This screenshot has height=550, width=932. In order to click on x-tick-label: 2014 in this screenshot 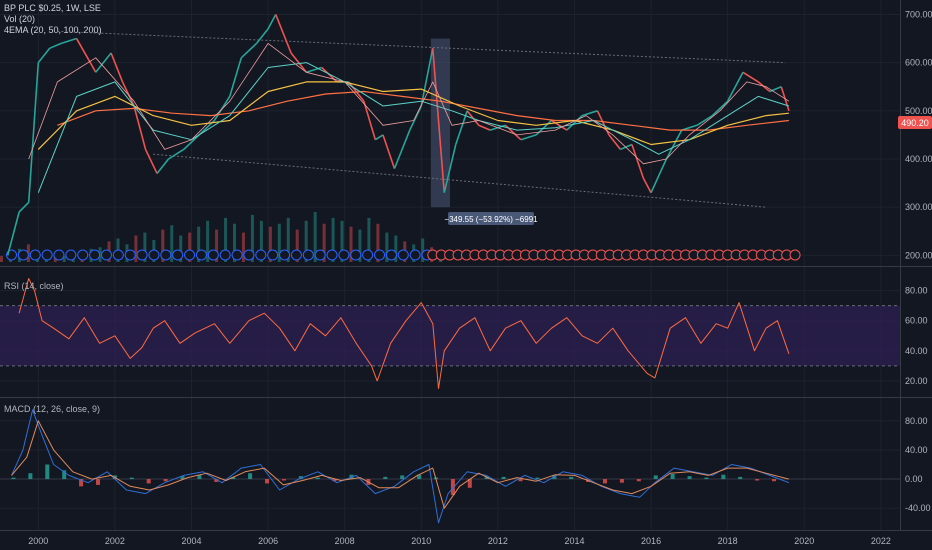, I will do `click(574, 541)`.